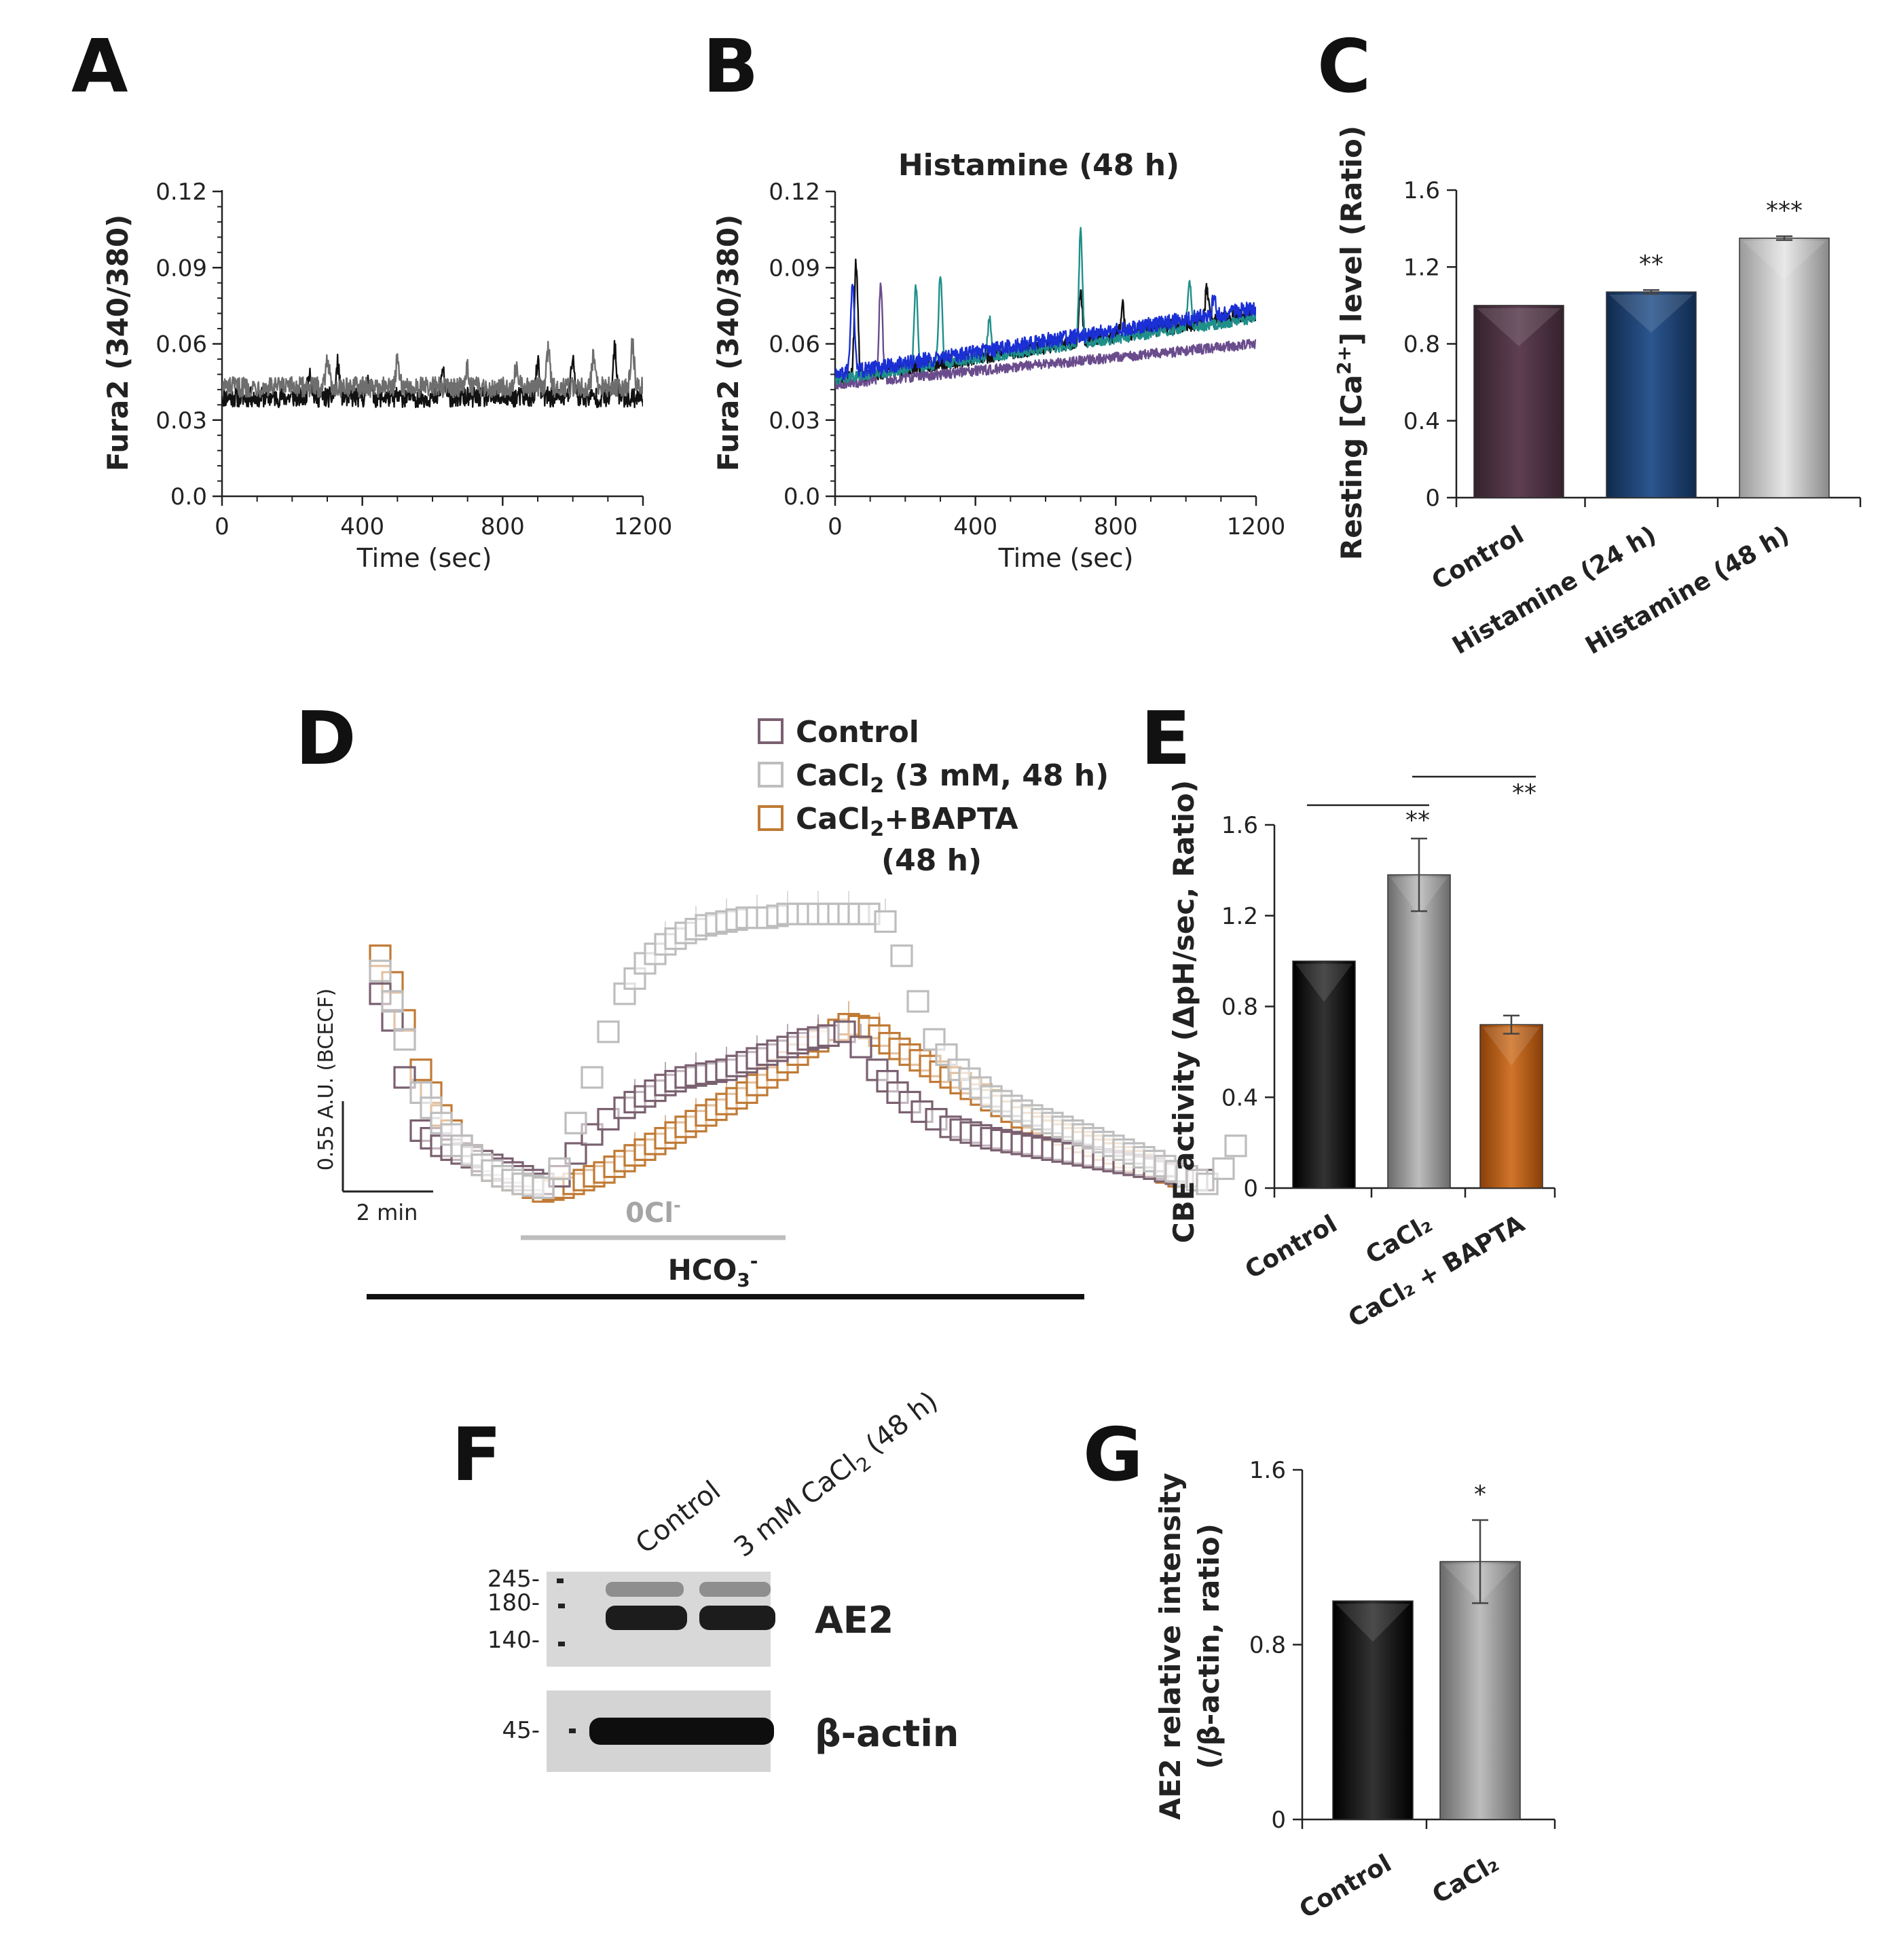 The width and height of the screenshot is (1897, 1960). Describe the element at coordinates (857, 733) in the screenshot. I see `legend-control-label: Control` at that location.